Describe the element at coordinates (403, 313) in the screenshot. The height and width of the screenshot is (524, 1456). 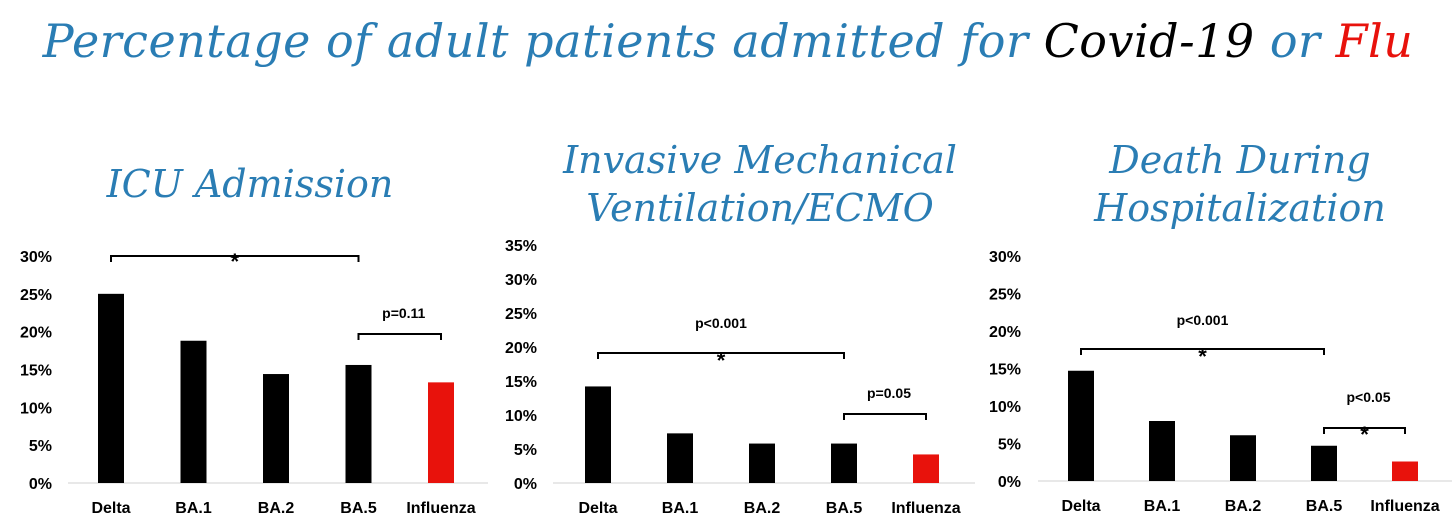
I see `p-value-label: p=0.11` at that location.